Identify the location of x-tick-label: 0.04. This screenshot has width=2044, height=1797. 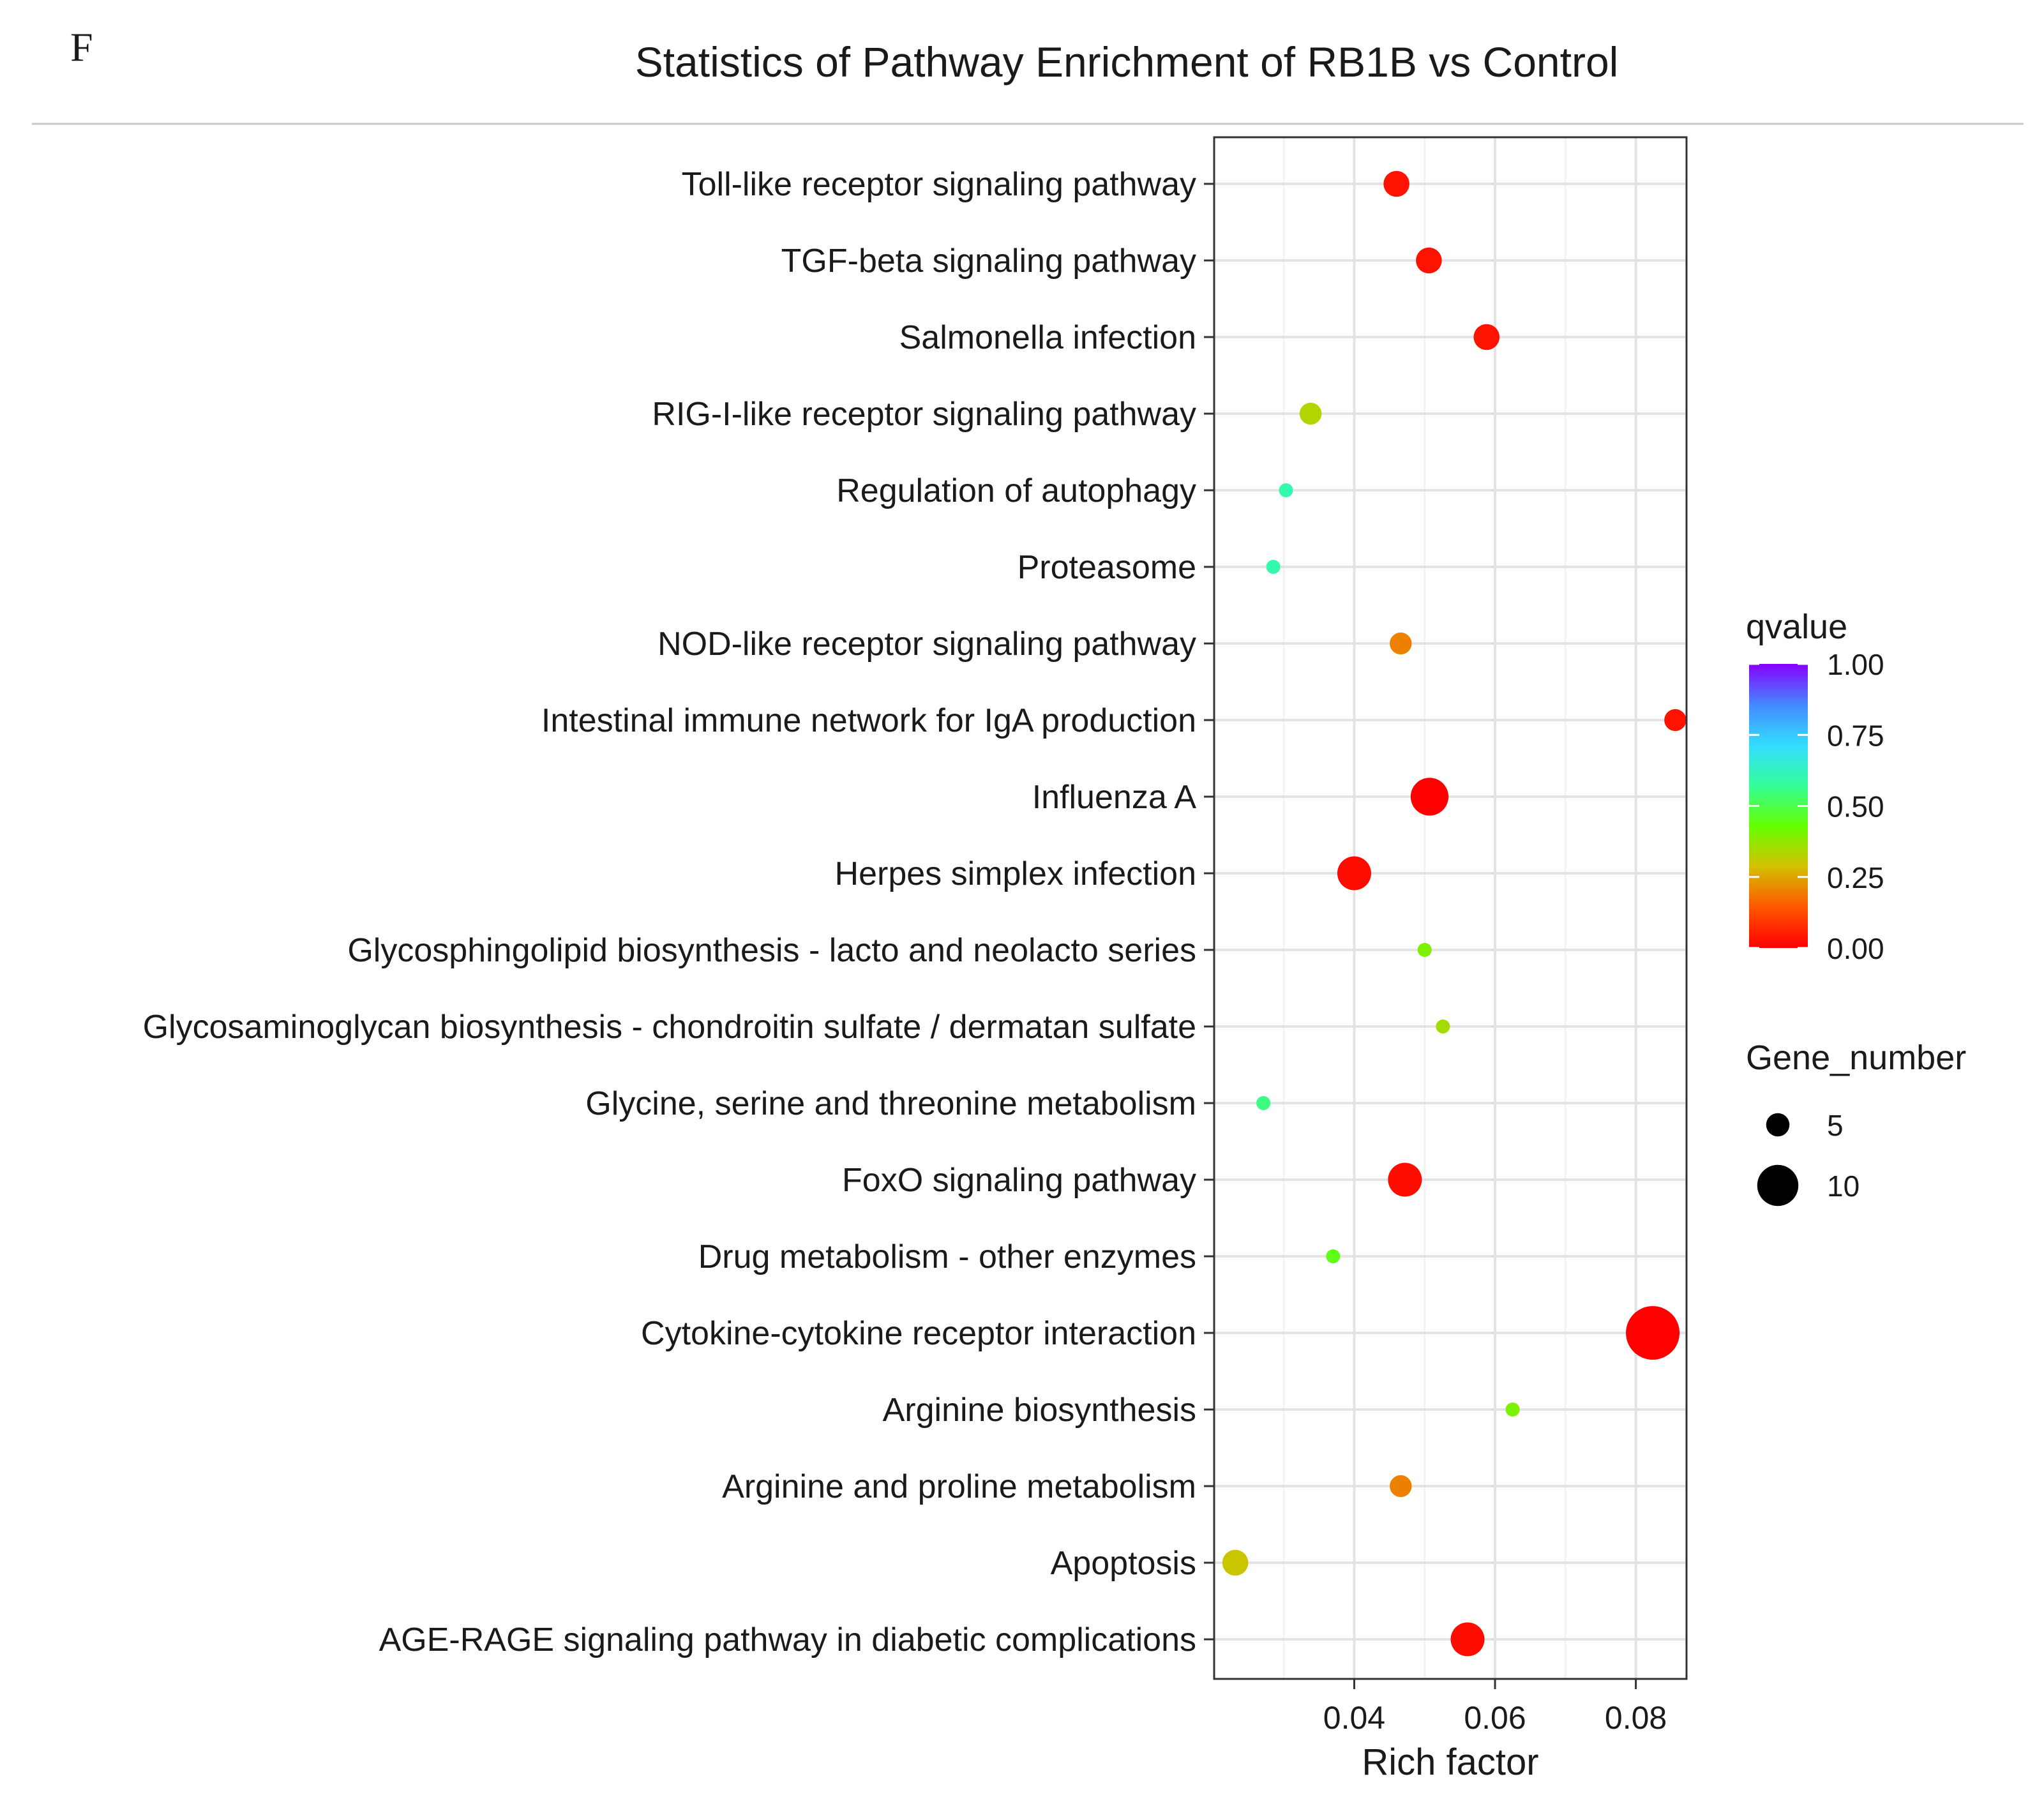
(1354, 1718).